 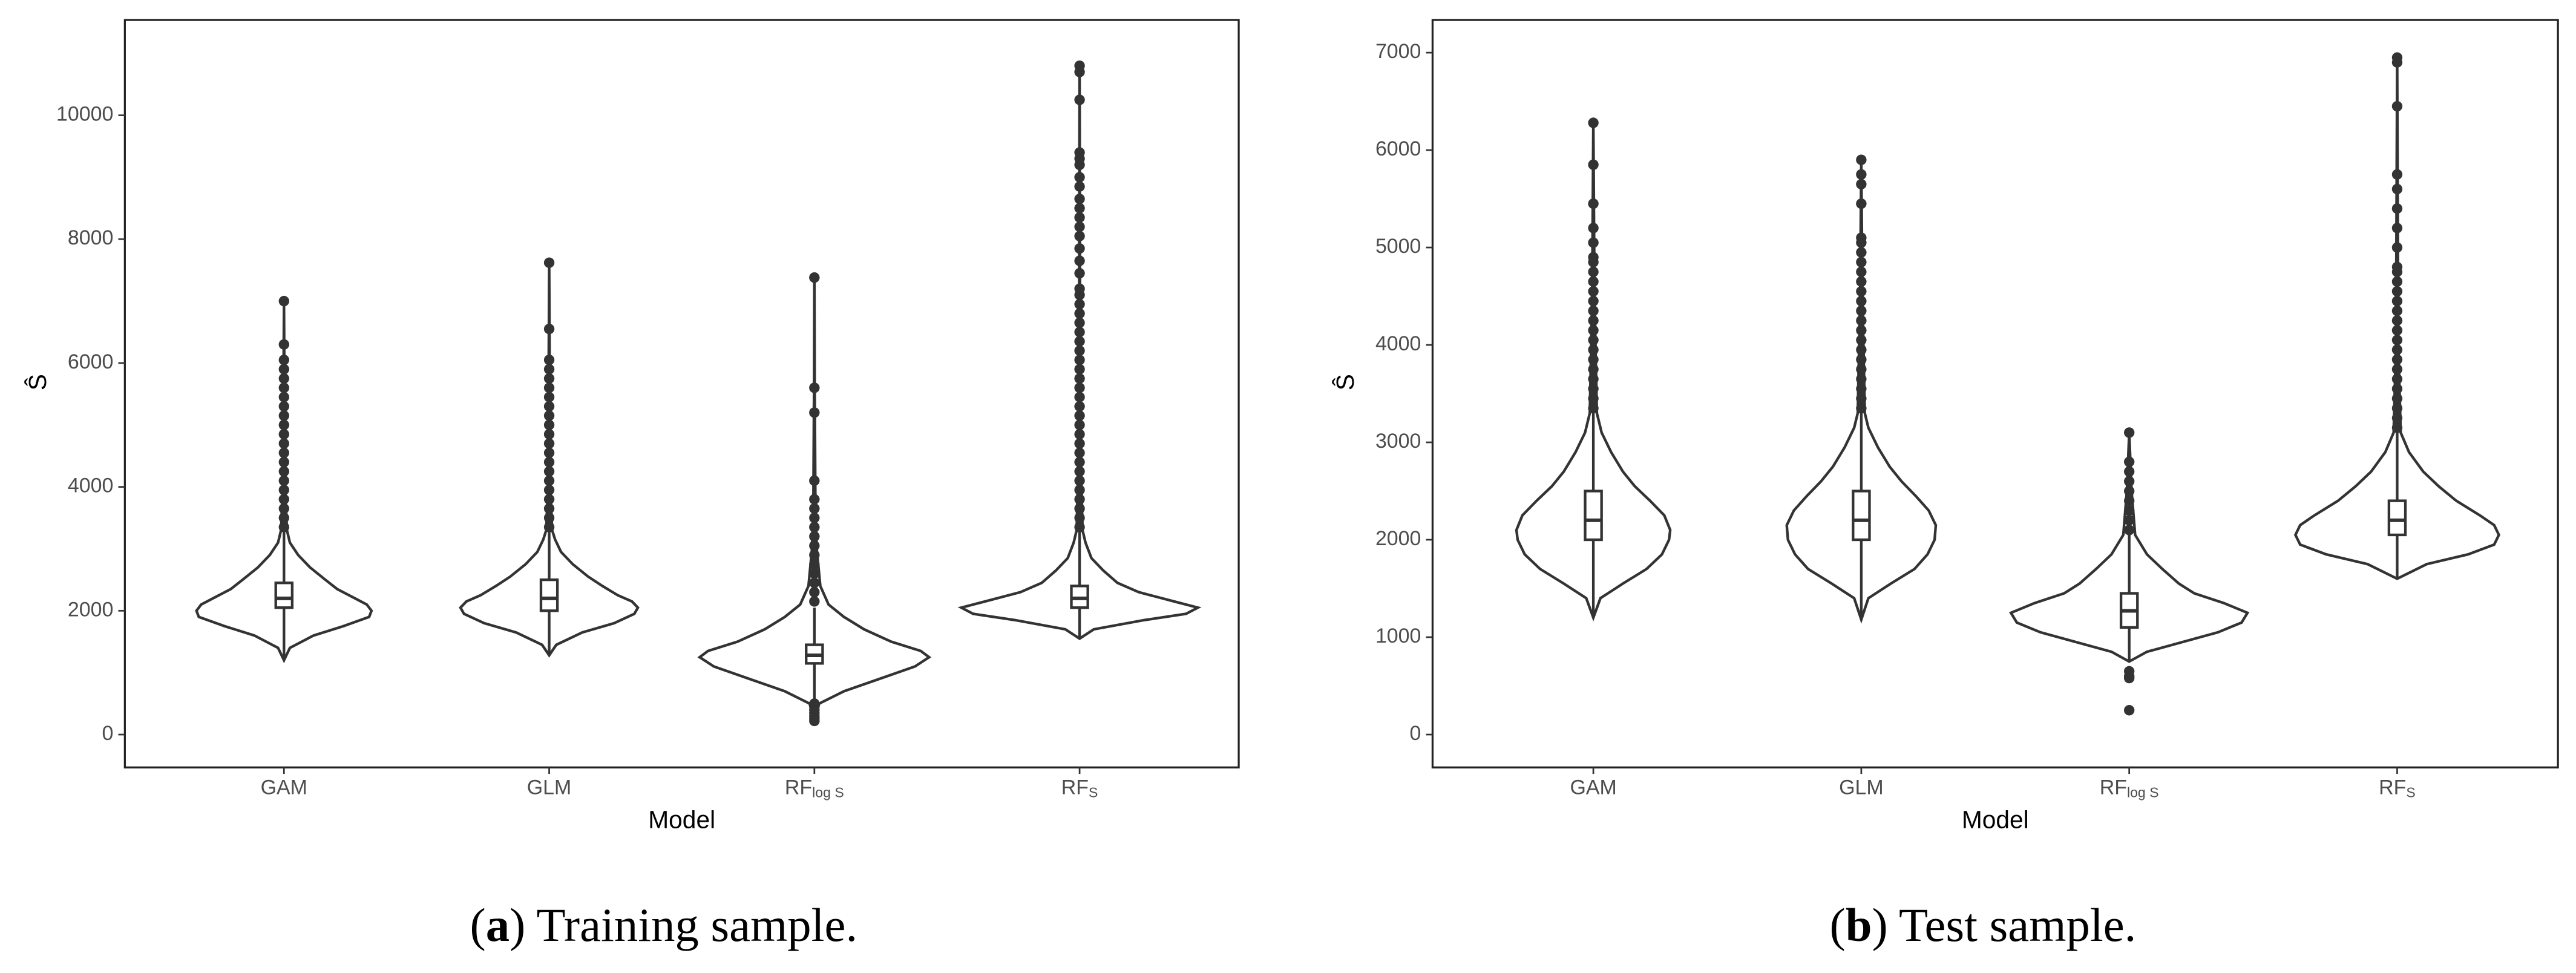 I want to click on x-tick-label: GLM, so click(x=549, y=787).